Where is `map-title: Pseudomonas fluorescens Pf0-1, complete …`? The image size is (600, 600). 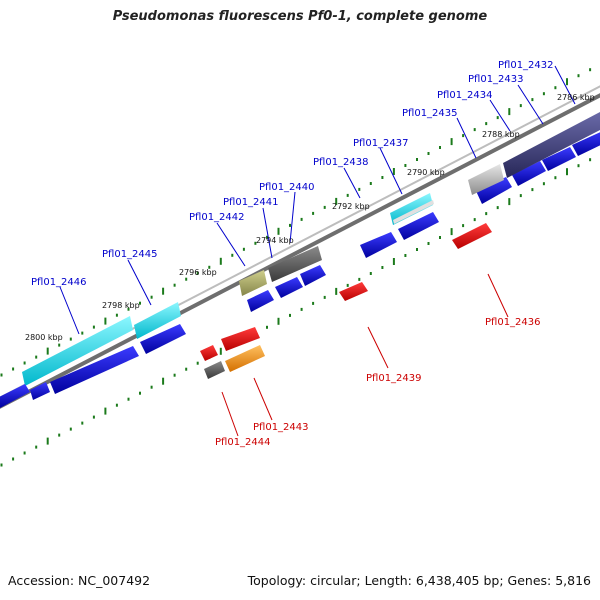 map-title: Pseudomonas fluorescens Pf0-1, complete … is located at coordinates (300, 16).